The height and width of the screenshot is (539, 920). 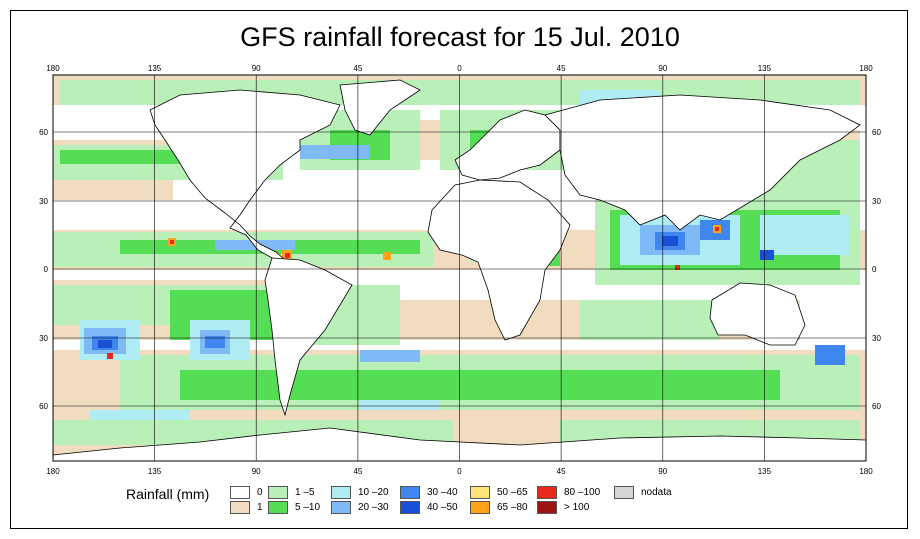 What do you see at coordinates (582, 492) in the screenshot?
I see `legend-label: 80 –100` at bounding box center [582, 492].